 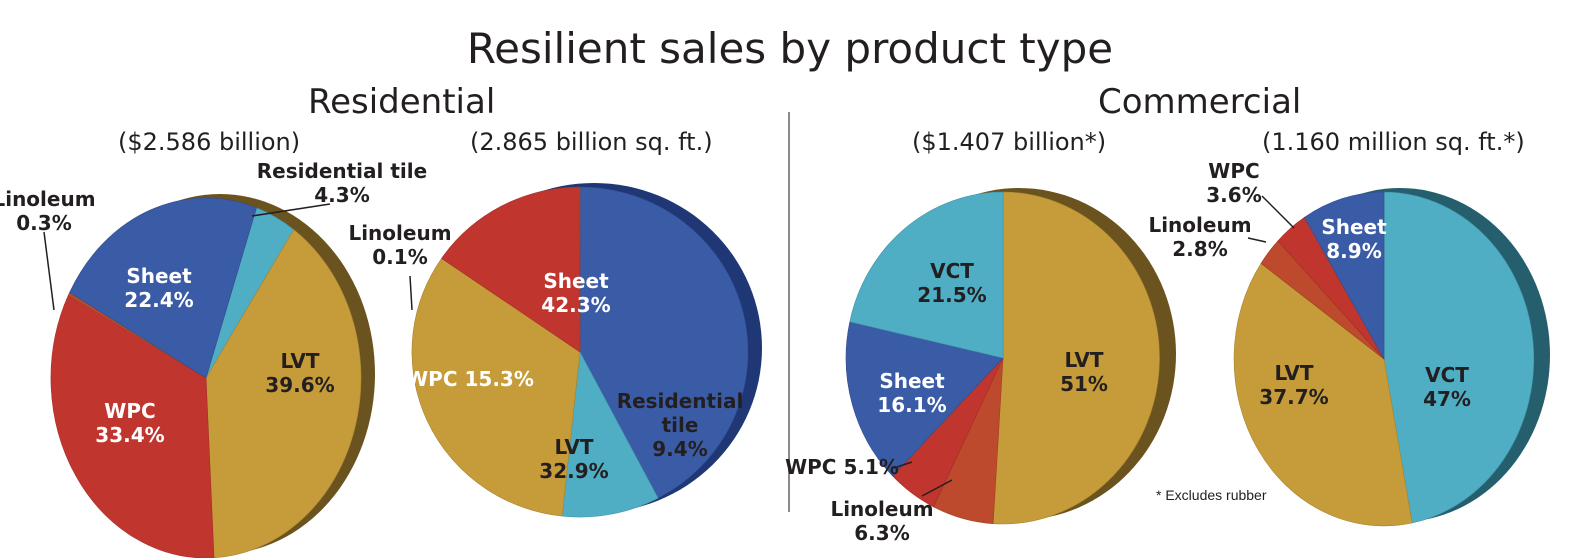 I want to click on pie-1-slice-lvt, so click(x=283, y=393).